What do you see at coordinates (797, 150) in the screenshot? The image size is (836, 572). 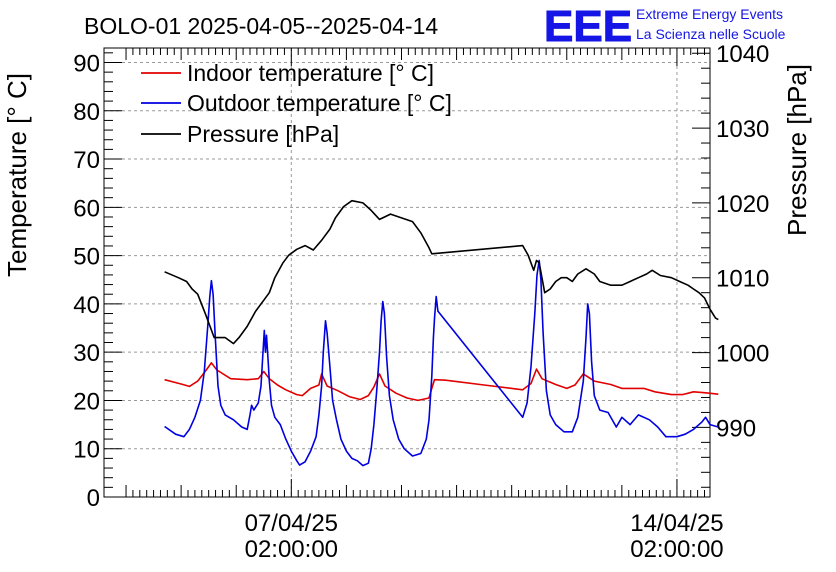 I see `right-axis-label: Pressure [hPa]` at bounding box center [797, 150].